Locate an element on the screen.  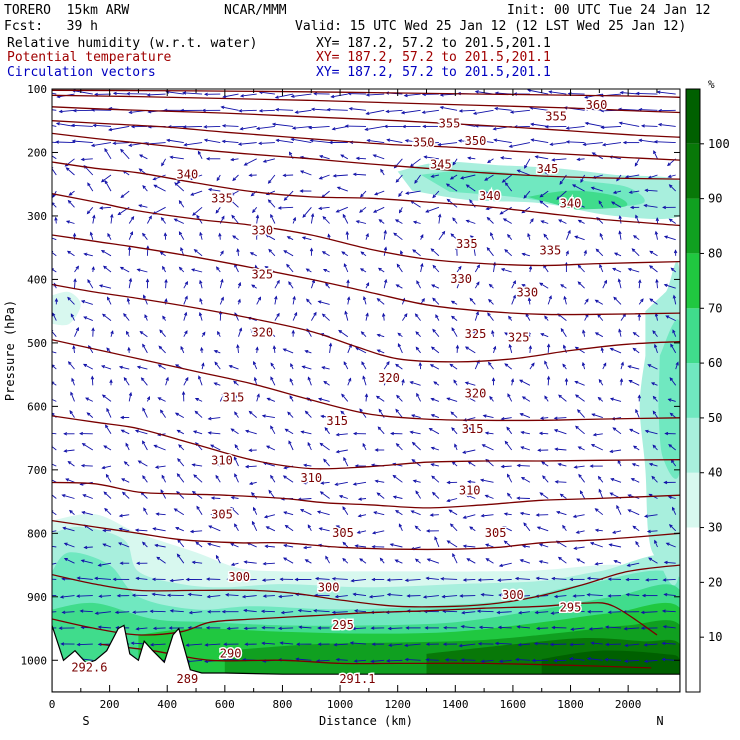
colorbar-tick-label: 10 is located at coordinates (715, 637).